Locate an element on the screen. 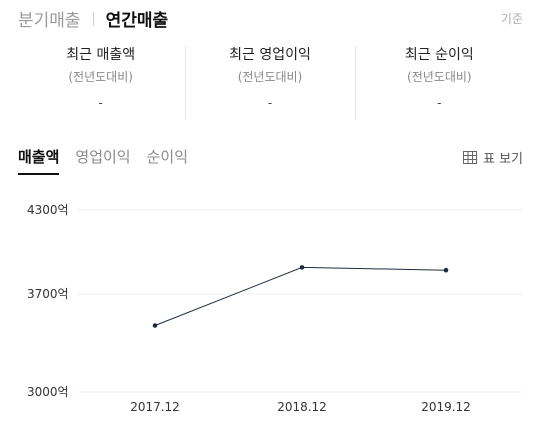  metric-title: 최근 순이익 is located at coordinates (439, 55).